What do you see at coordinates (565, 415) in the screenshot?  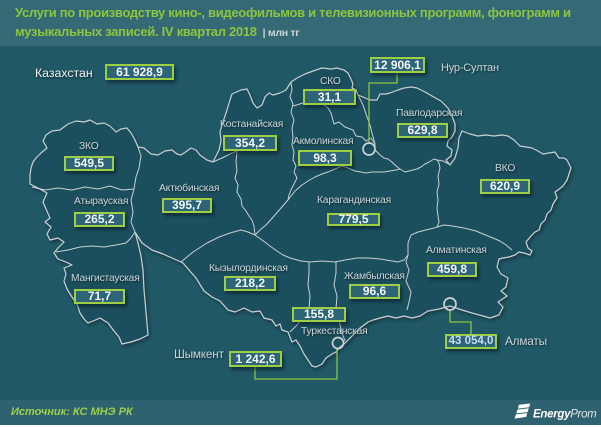 I see `svg-text: EnergyProm` at bounding box center [565, 415].